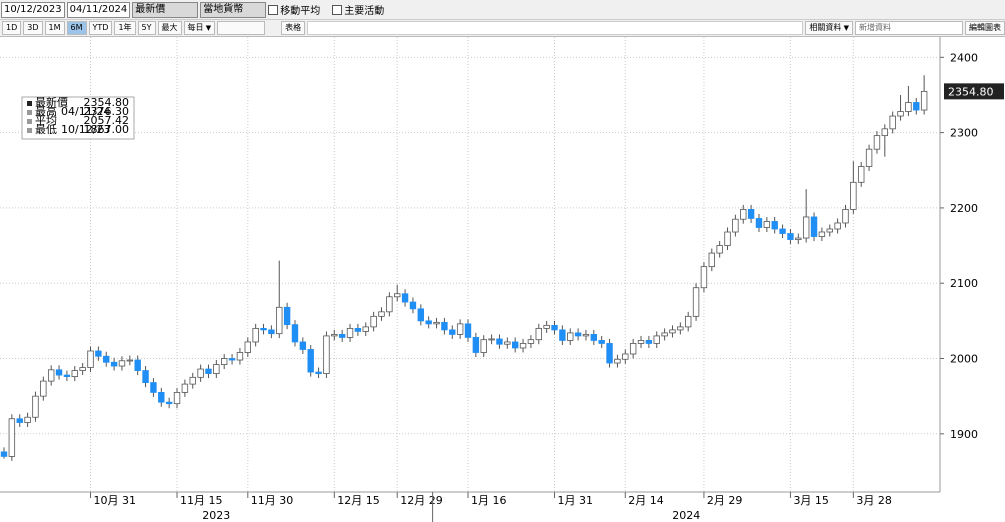  What do you see at coordinates (54, 28) in the screenshot?
I see `period-button: 1M` at bounding box center [54, 28].